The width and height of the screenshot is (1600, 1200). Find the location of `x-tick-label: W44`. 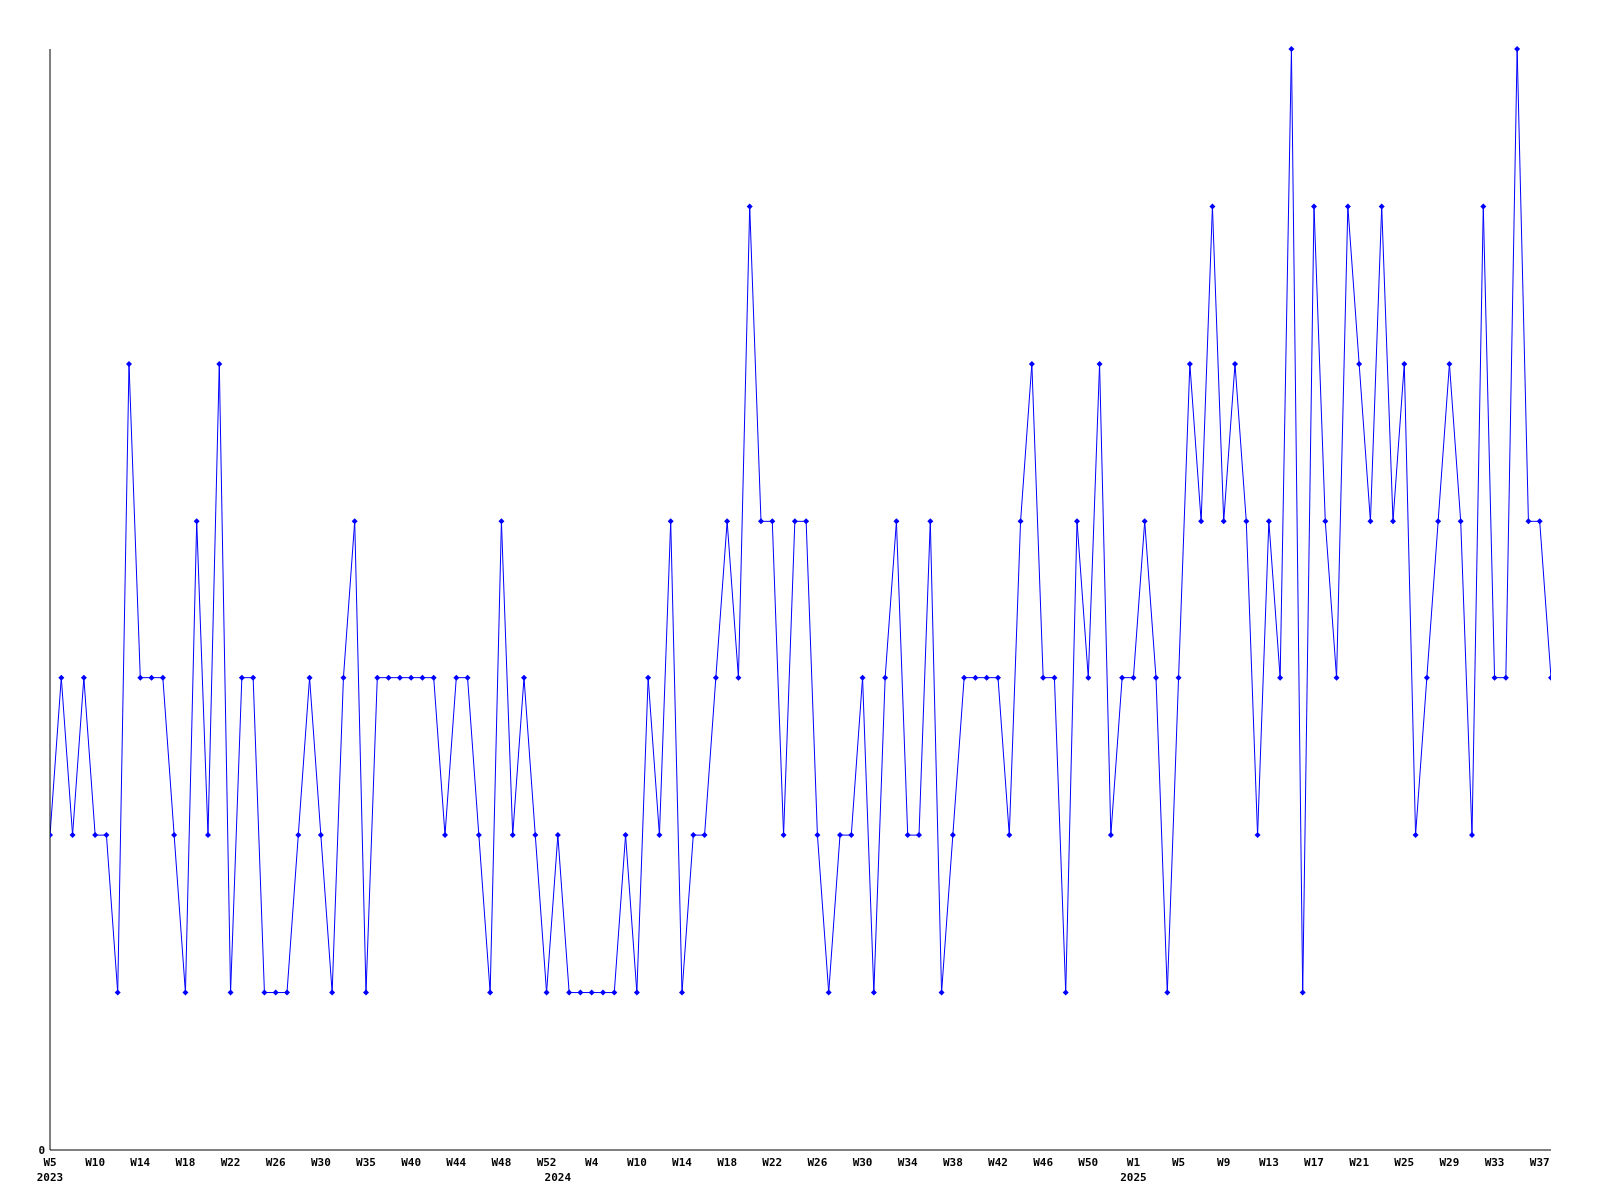

x-tick-label: W44 is located at coordinates (456, 1162).